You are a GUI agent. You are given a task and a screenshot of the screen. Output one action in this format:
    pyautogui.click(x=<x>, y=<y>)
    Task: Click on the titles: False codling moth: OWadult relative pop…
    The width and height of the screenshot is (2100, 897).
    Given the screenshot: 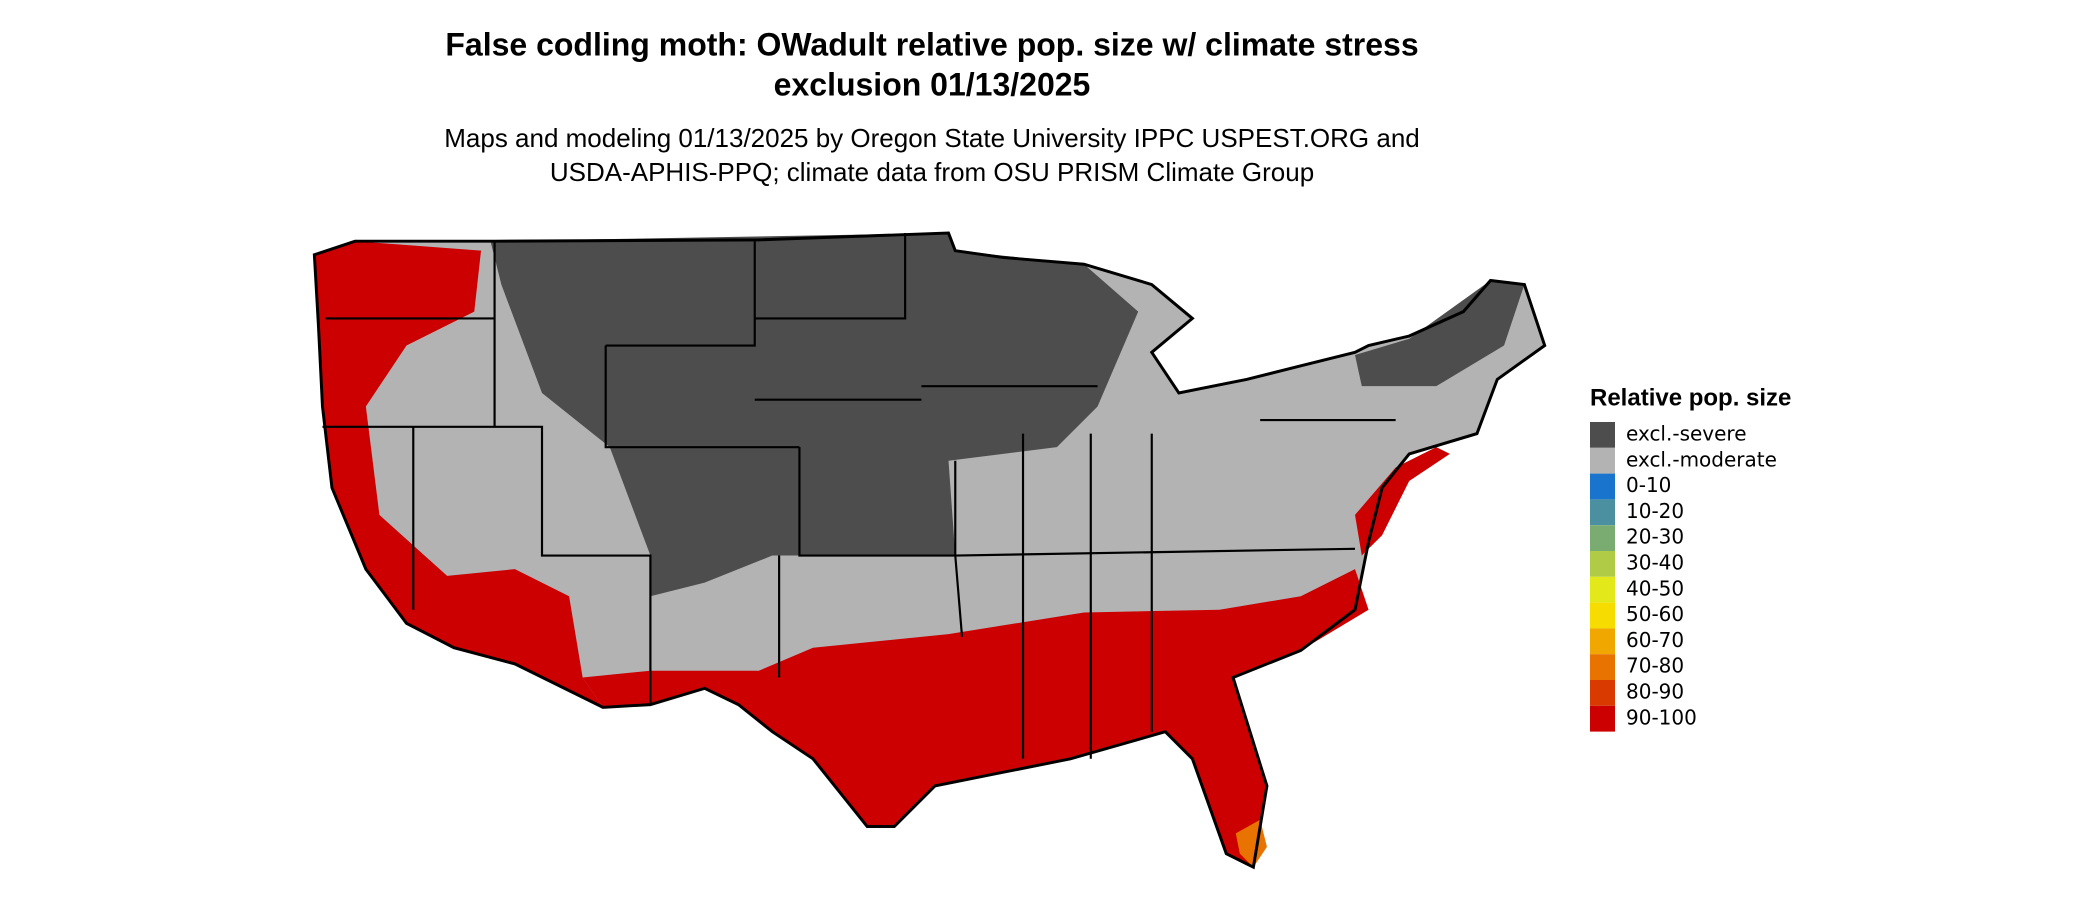 What is the action you would take?
    pyautogui.click(x=932, y=106)
    